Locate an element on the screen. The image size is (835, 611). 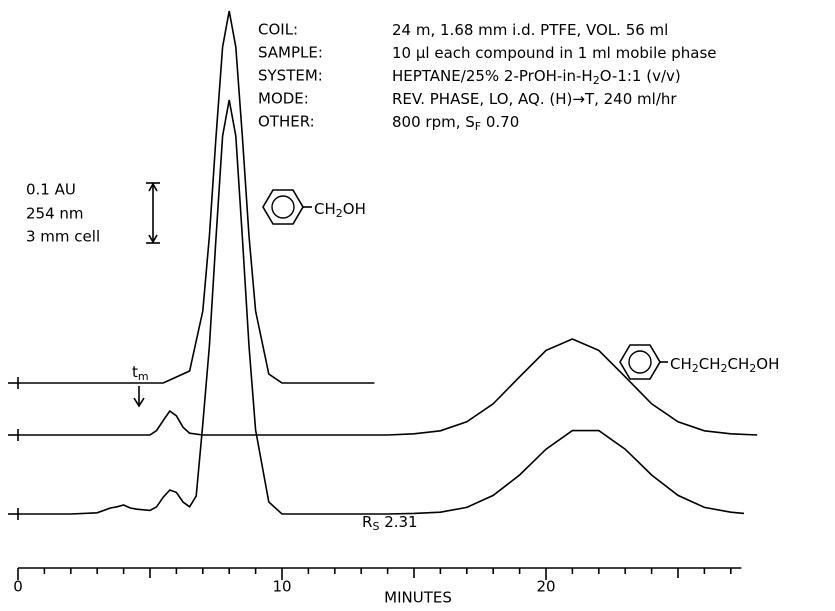
compound-label: CH2CH2CH2OH is located at coordinates (724, 365).